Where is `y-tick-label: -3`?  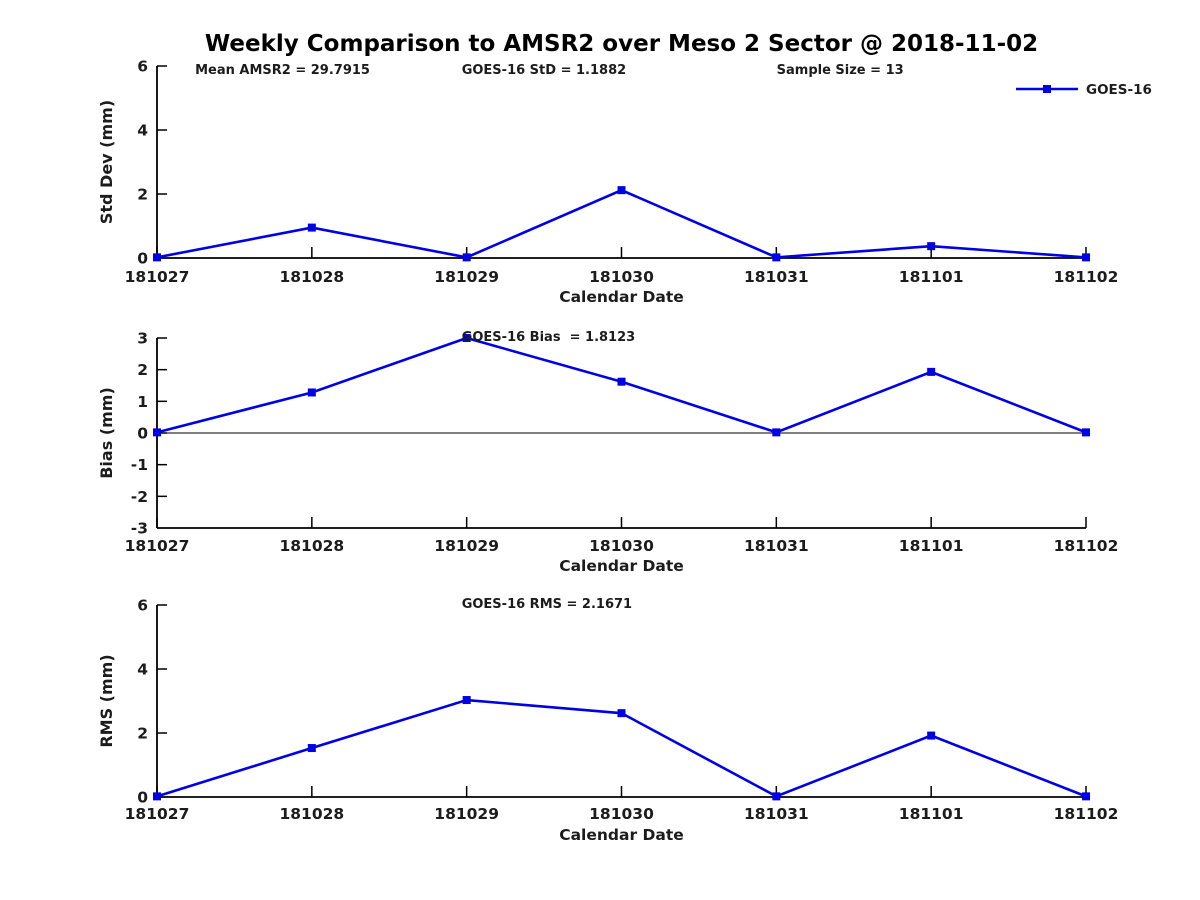
y-tick-label: -3 is located at coordinates (139, 529).